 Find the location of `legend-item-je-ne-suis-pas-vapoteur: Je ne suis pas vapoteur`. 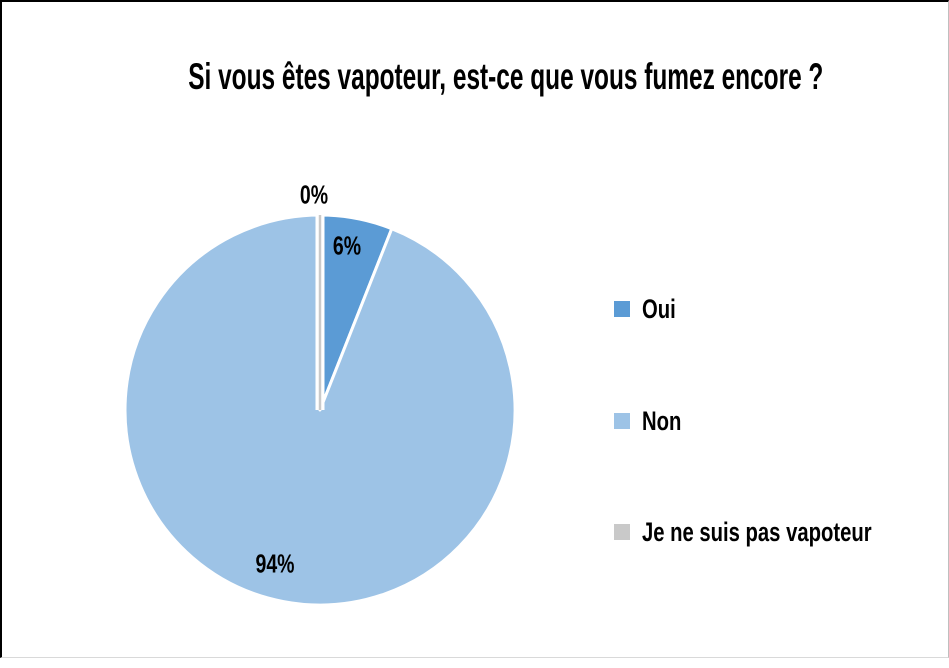

legend-item-je-ne-suis-pas-vapoteur: Je ne suis pas vapoteur is located at coordinates (781, 532).